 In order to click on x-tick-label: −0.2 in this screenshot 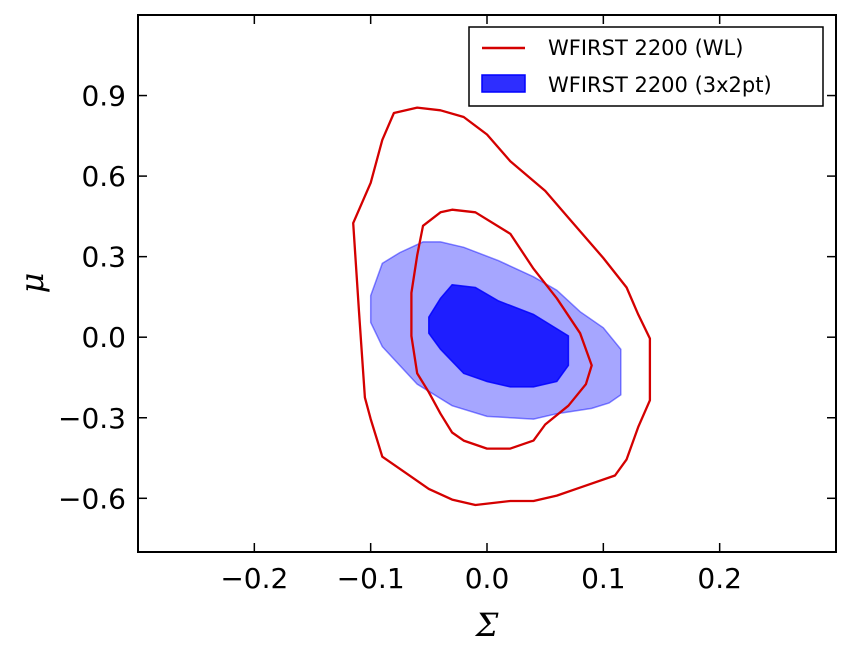, I will do `click(254, 578)`.